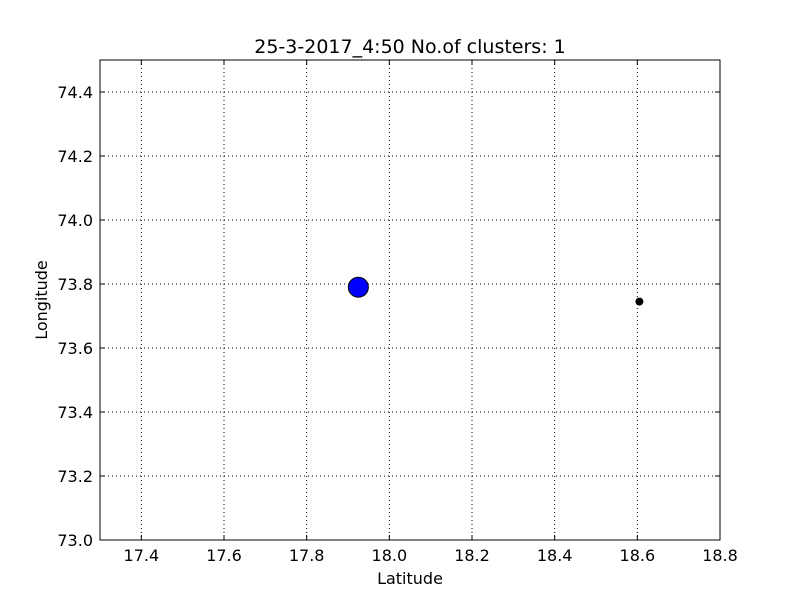 Image resolution: width=800 pixels, height=600 pixels. I want to click on x-tick-label: 17.4, so click(142, 555).